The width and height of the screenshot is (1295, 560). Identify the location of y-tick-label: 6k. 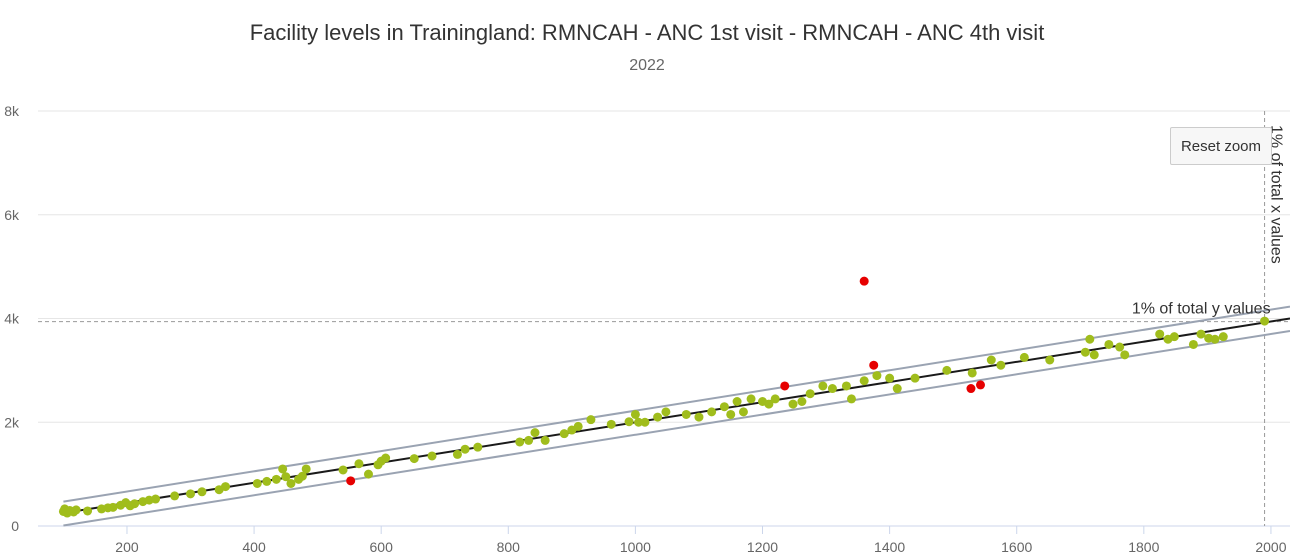
(12, 215).